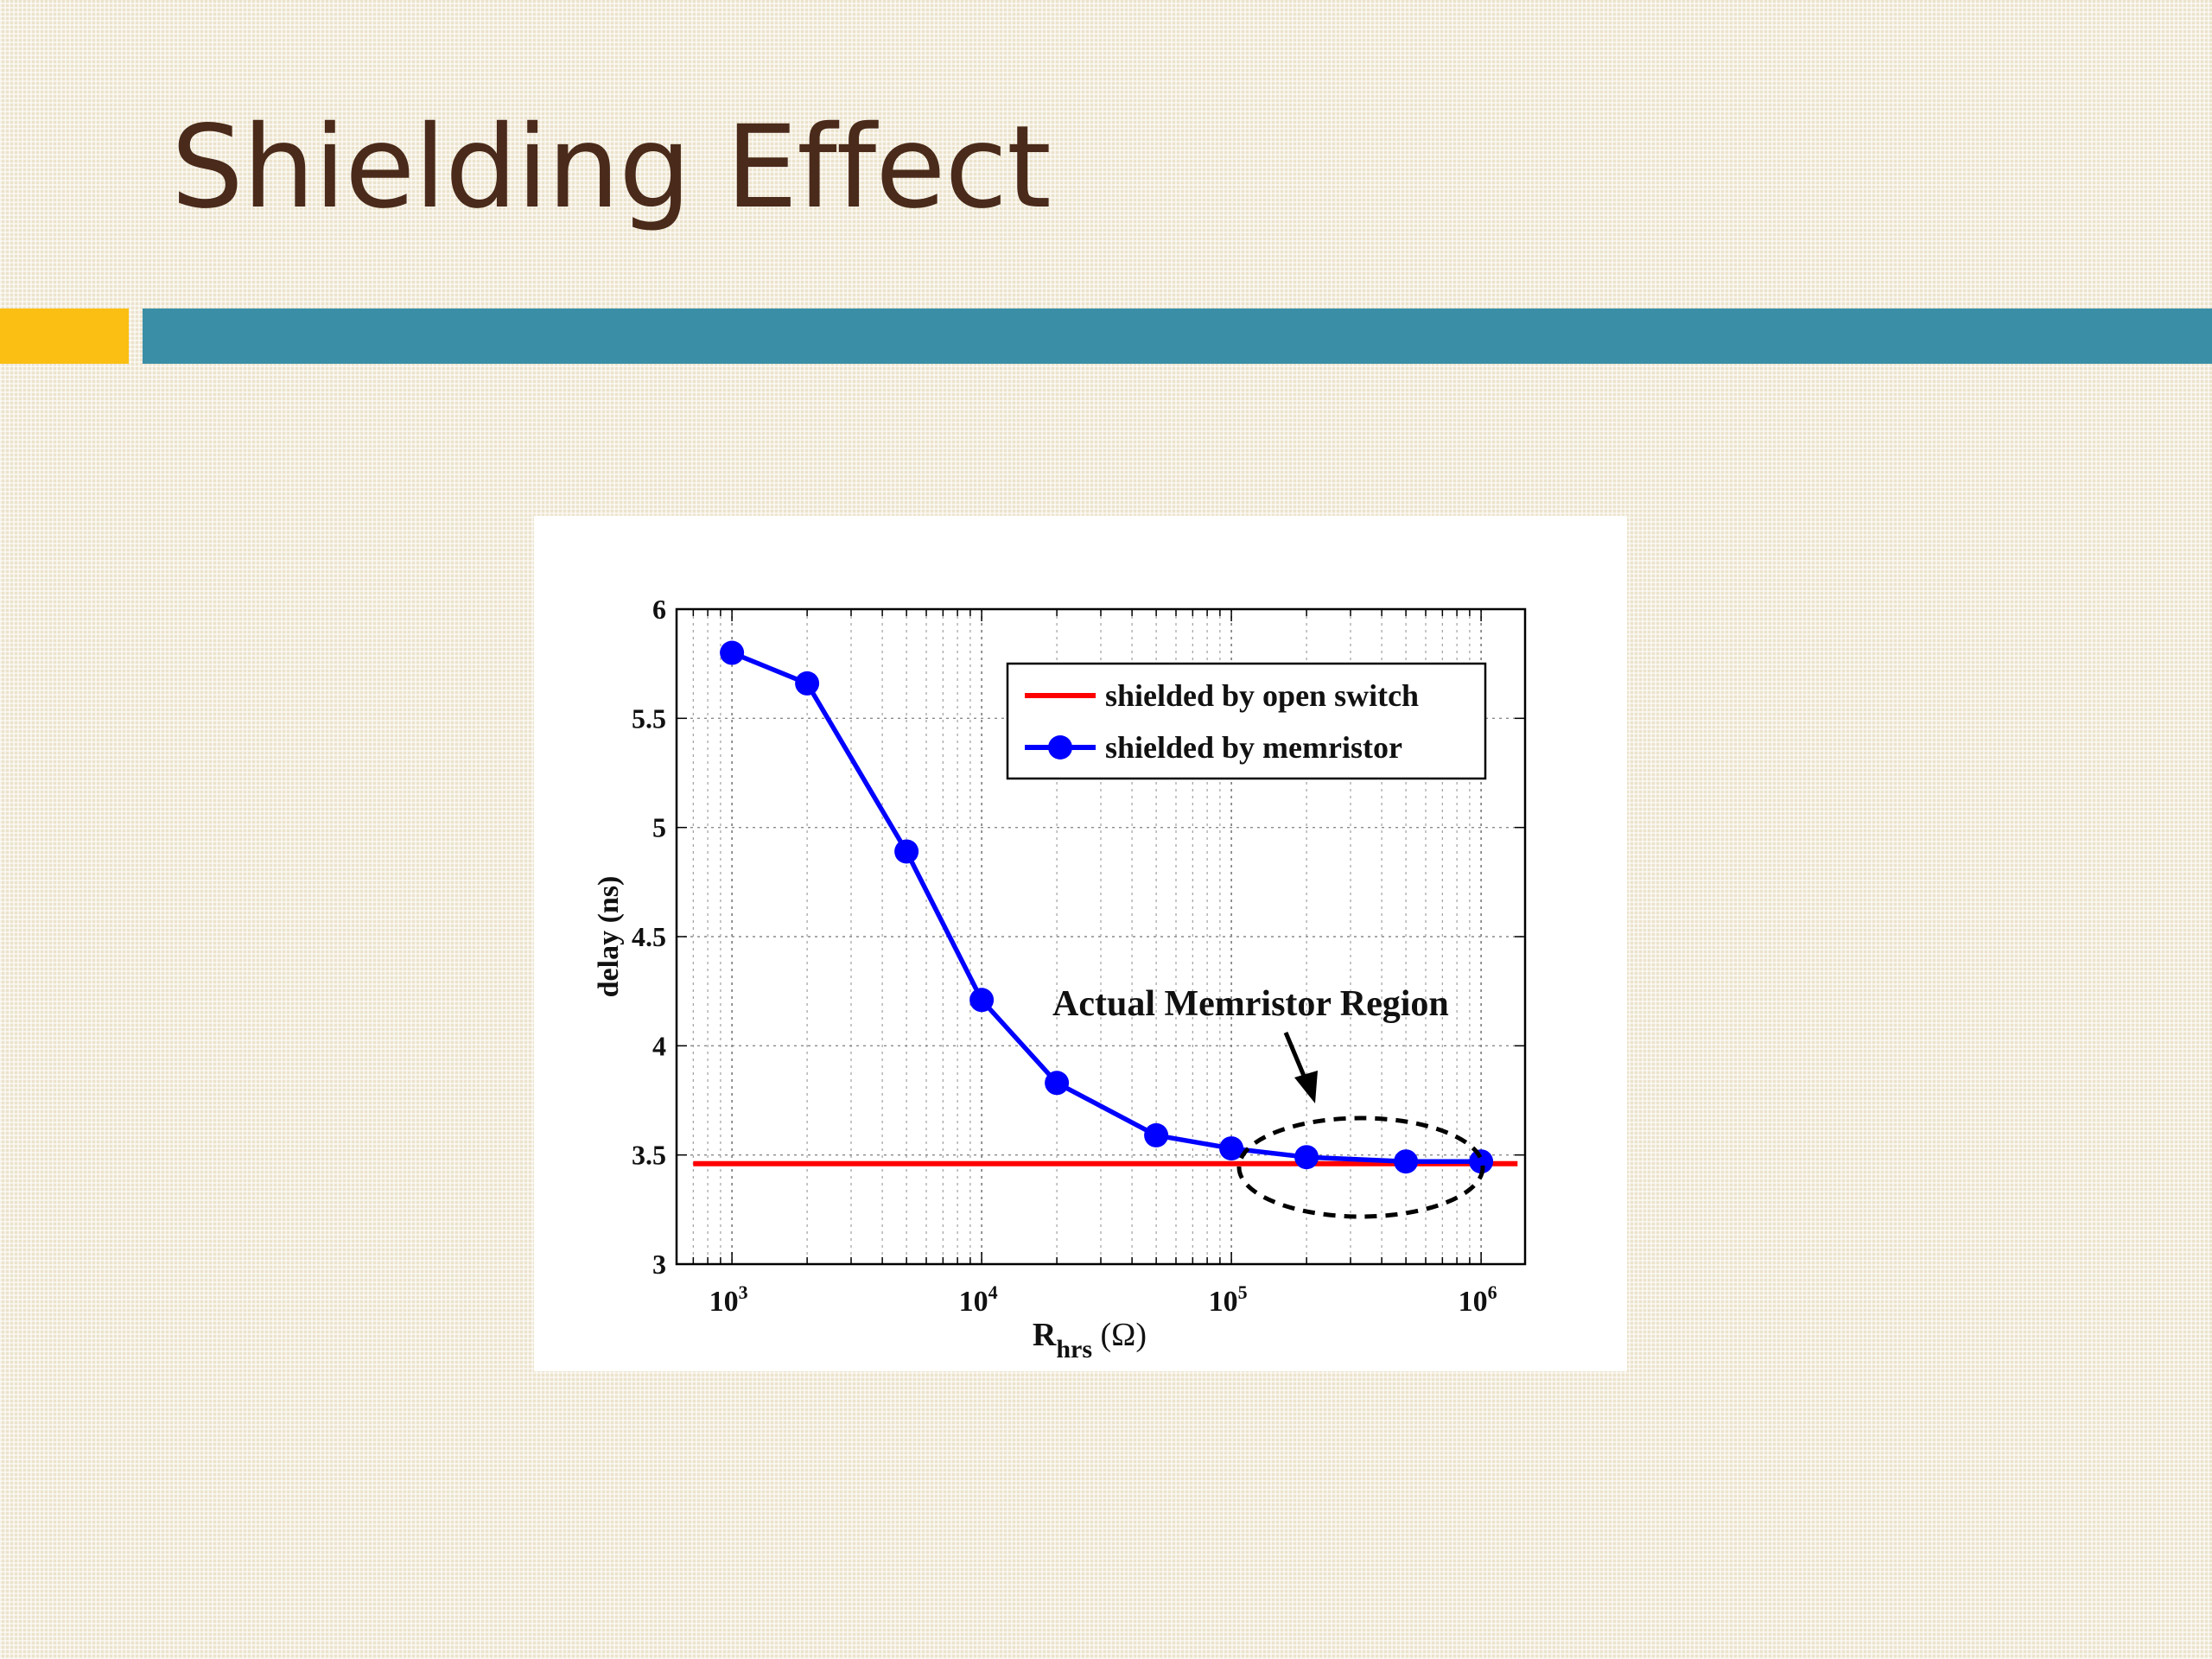  I want to click on legend-box, so click(1246, 721).